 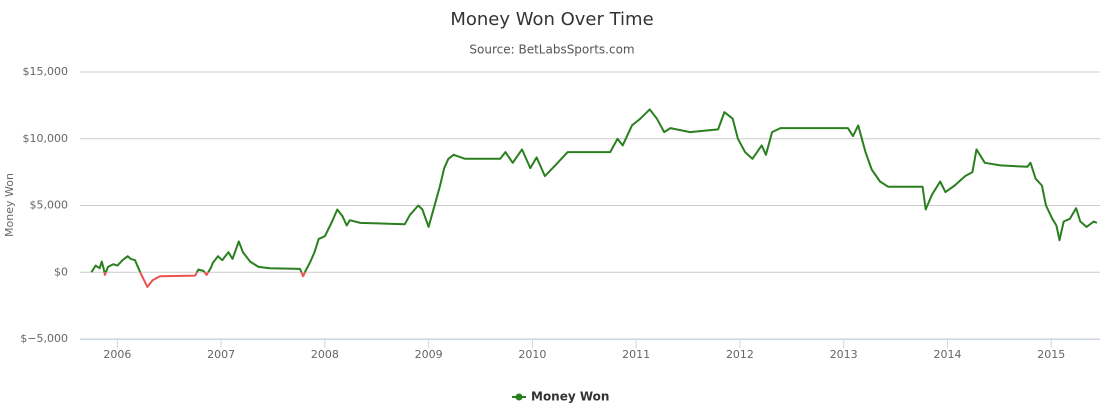 What do you see at coordinates (46, 138) in the screenshot?
I see `y-tick-label: $10,000` at bounding box center [46, 138].